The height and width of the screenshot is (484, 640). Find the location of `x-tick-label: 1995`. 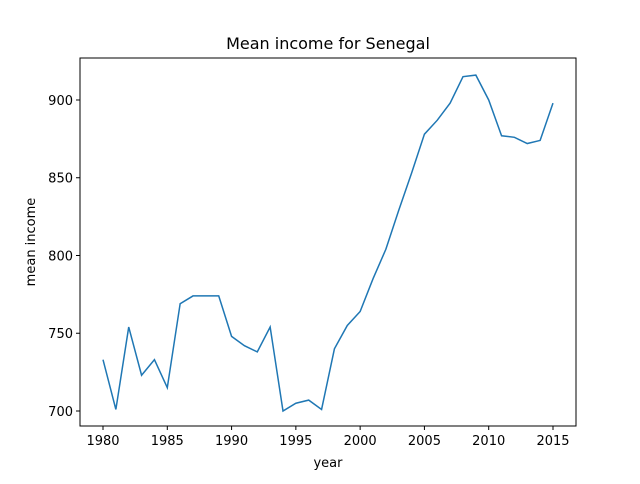

x-tick-label: 1995 is located at coordinates (295, 441).